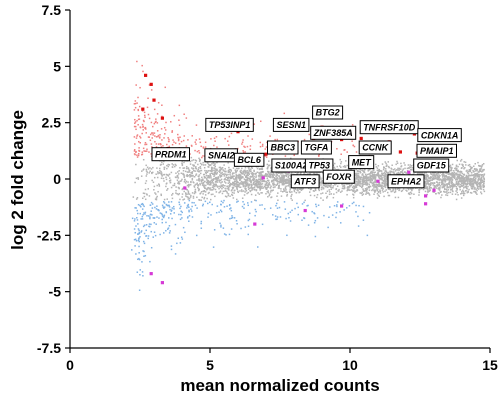 The width and height of the screenshot is (500, 400). Describe the element at coordinates (249, 159) in the screenshot. I see `gene-label-box` at that location.